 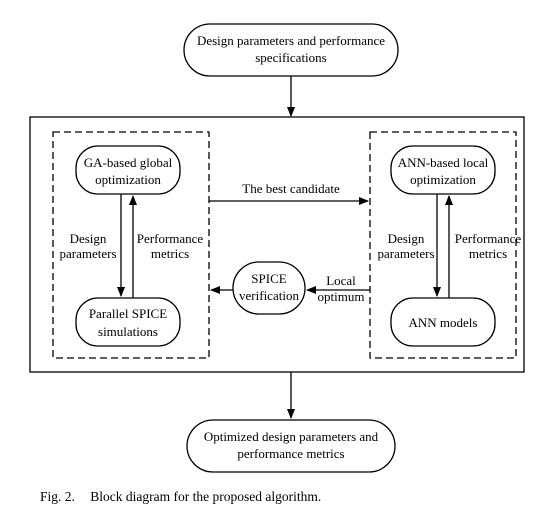 I want to click on left-design-label-line2: parameters, so click(x=87, y=253).